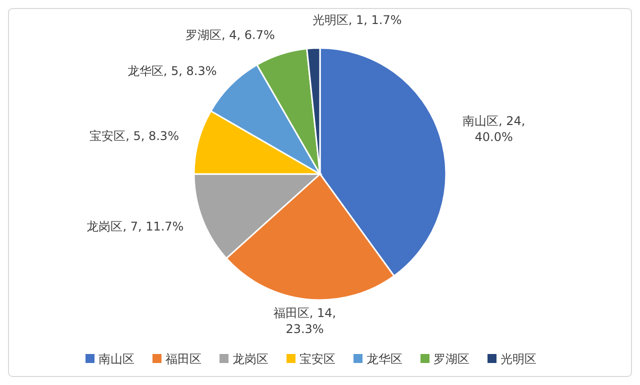  What do you see at coordinates (116, 359) in the screenshot?
I see `legend-label: 南山区` at bounding box center [116, 359].